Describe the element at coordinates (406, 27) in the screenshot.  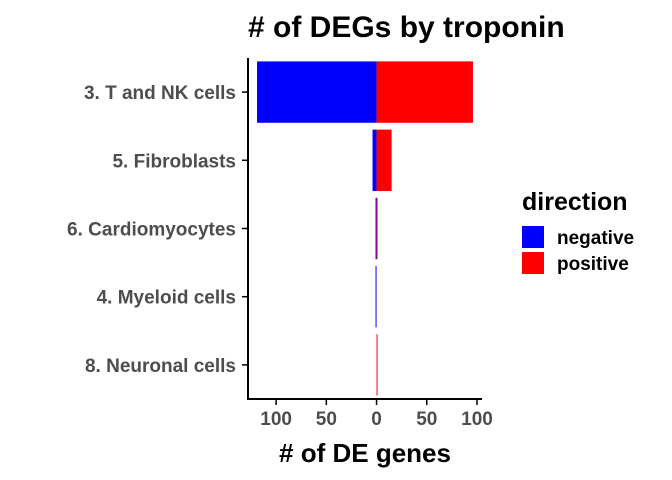
I see `chart-title: # of DEGs by troponin` at that location.